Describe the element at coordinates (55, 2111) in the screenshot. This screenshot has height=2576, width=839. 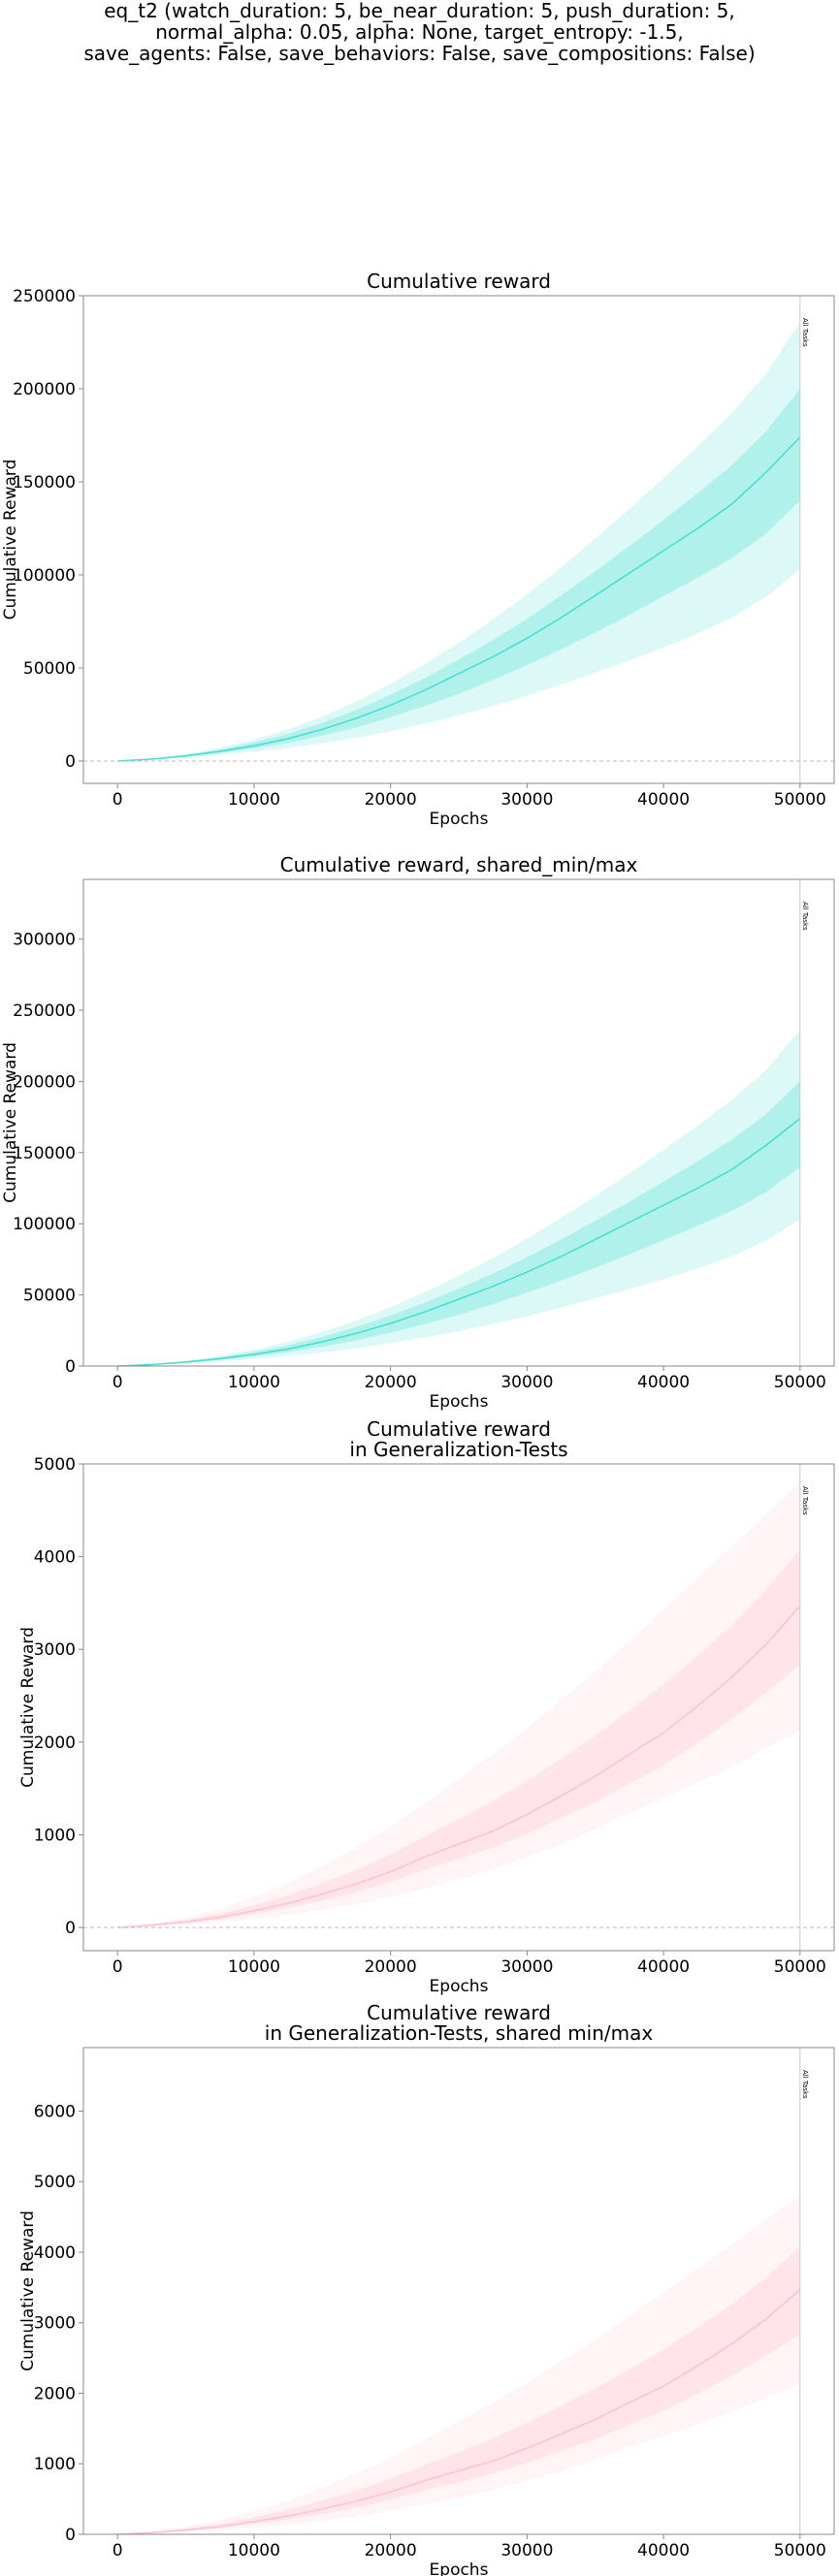
I see `y-tick-label: 6000` at that location.